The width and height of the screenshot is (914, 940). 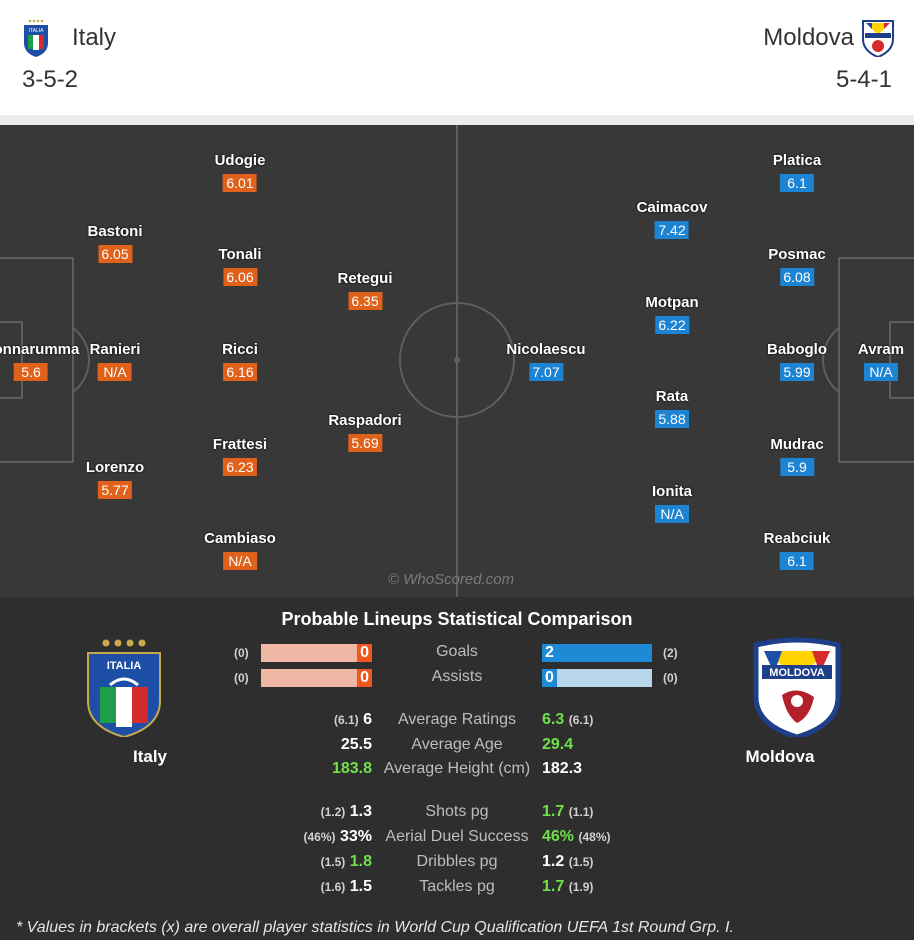 I want to click on away-bar-fill, so click(x=597, y=653).